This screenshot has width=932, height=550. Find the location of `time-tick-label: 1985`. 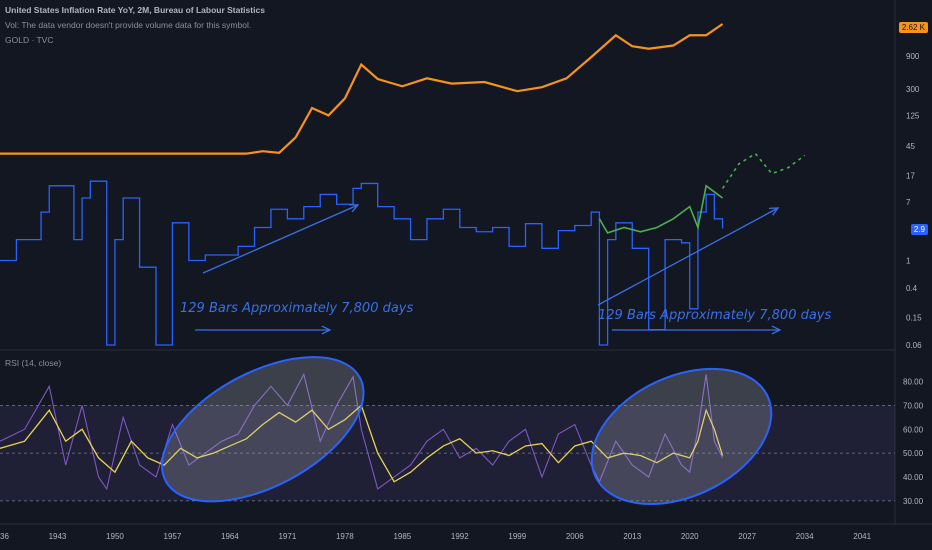

time-tick-label: 1985 is located at coordinates (402, 536).